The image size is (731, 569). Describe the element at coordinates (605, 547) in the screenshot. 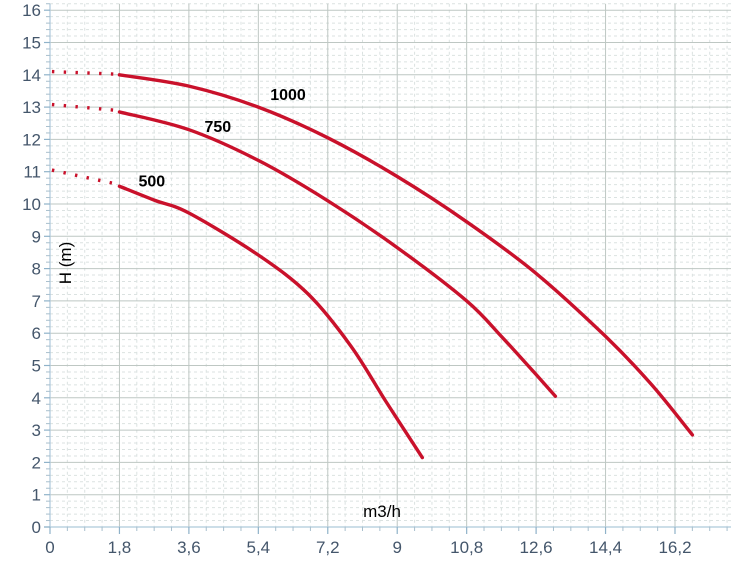

I see `x-tick-label: 14,4` at that location.